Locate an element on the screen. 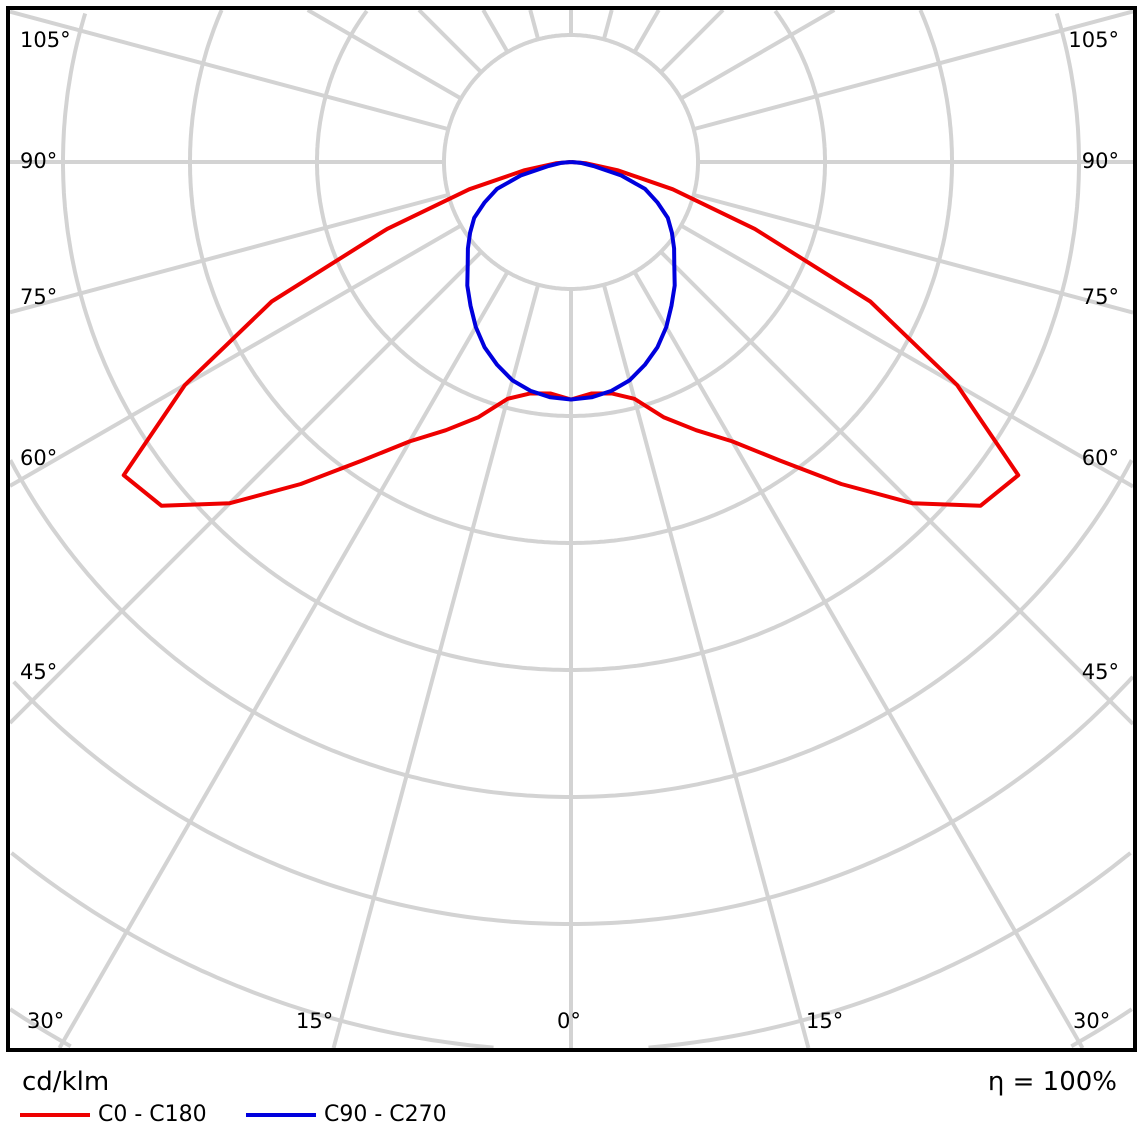 The width and height of the screenshot is (1143, 1143). legend-swatch-red is located at coordinates (55, 1115).